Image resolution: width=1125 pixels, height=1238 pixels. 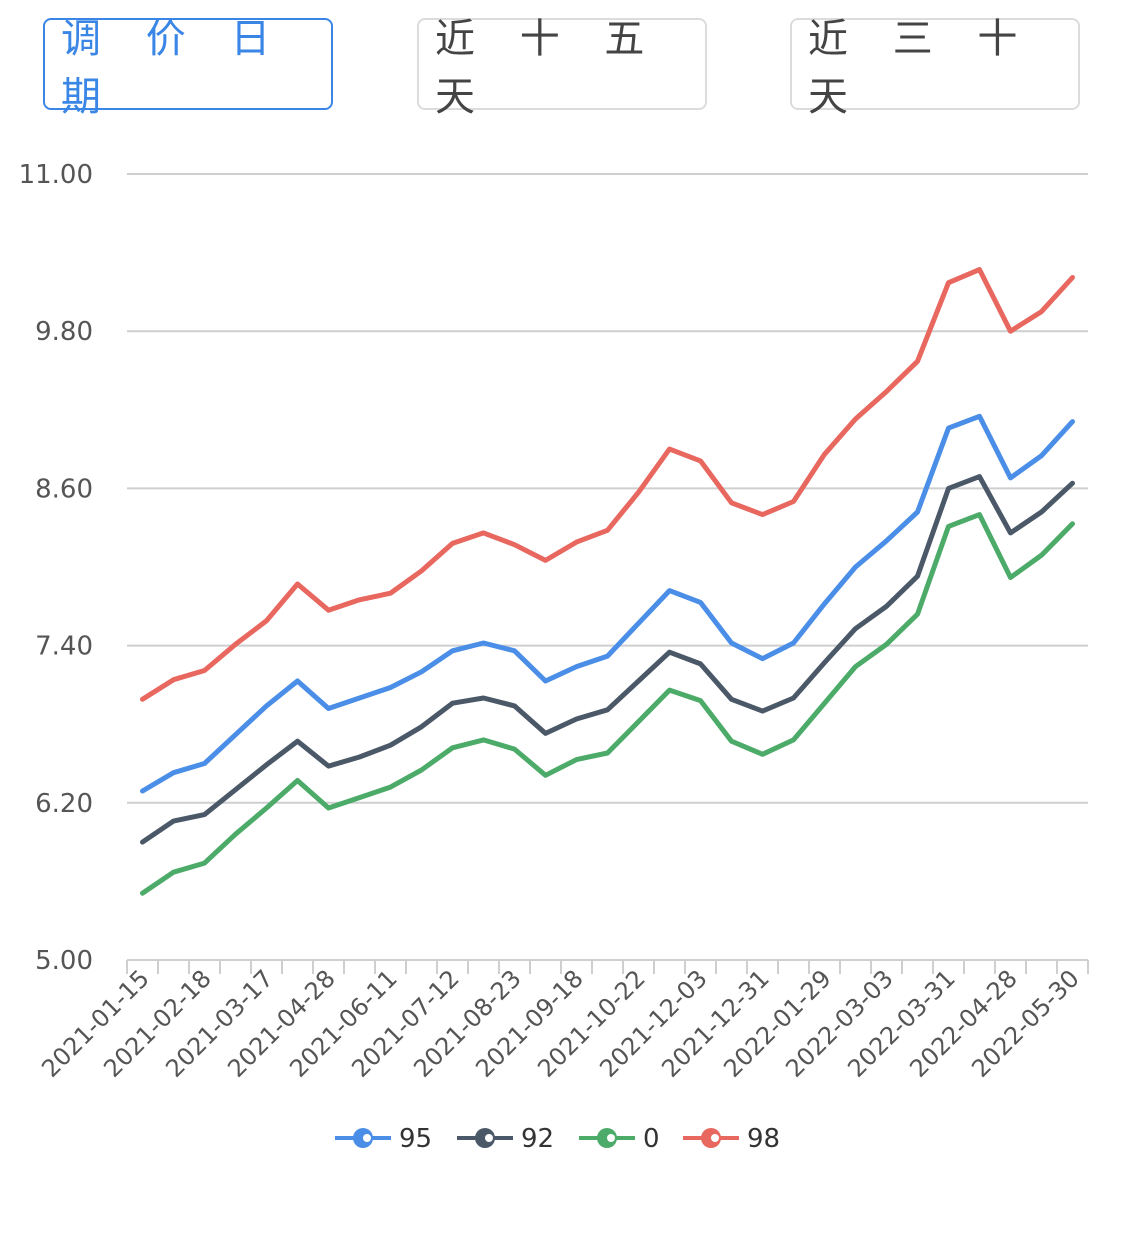 What do you see at coordinates (921, 68) in the screenshot?
I see `tab-last-30-days-label: 近 三 十 天` at bounding box center [921, 68].